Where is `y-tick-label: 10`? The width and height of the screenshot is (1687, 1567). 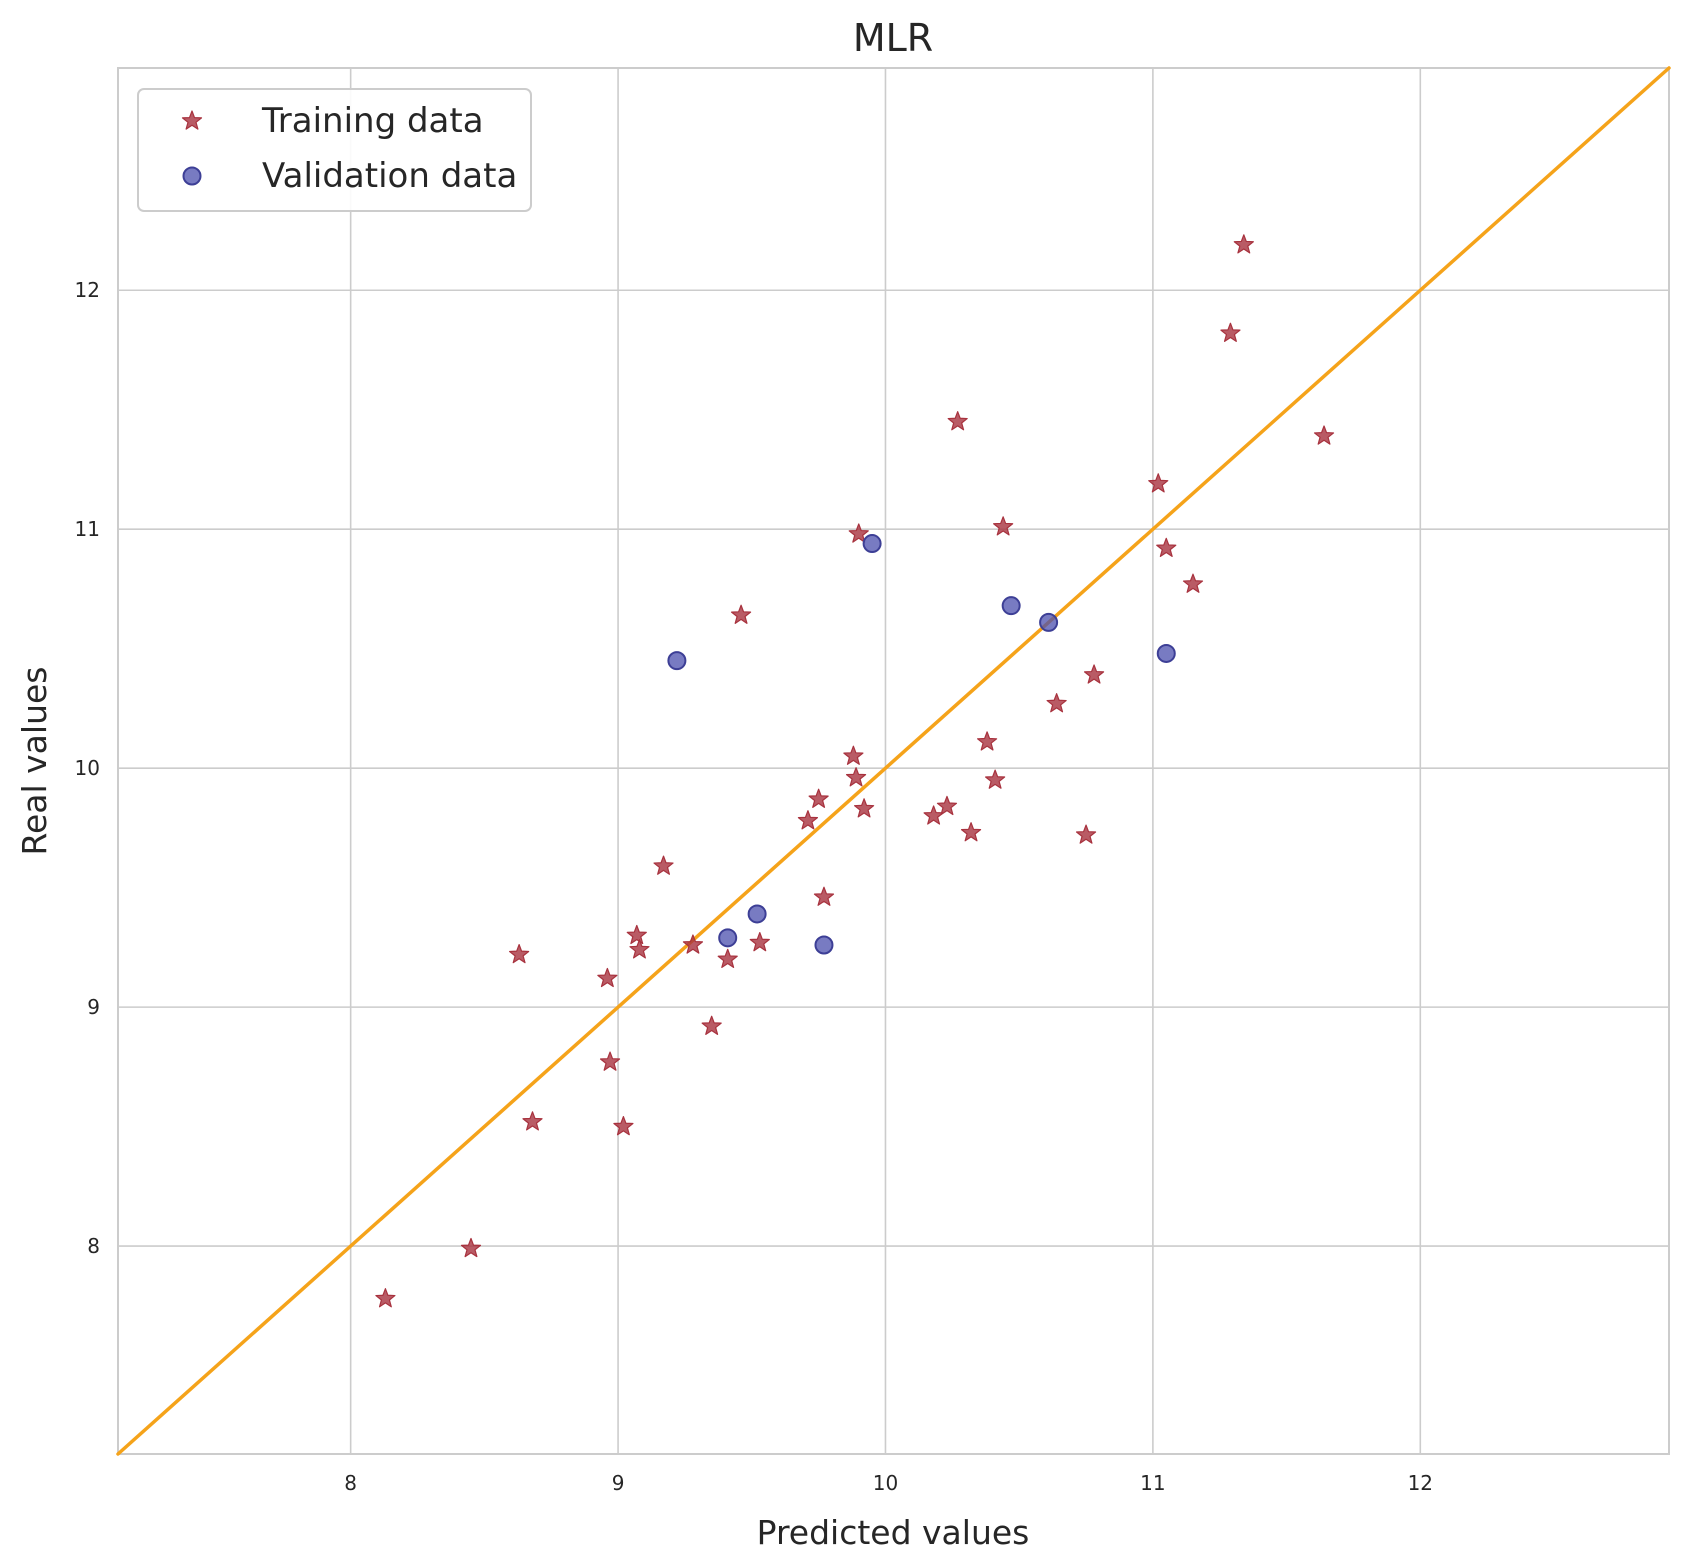 y-tick-label: 10 is located at coordinates (87, 768).